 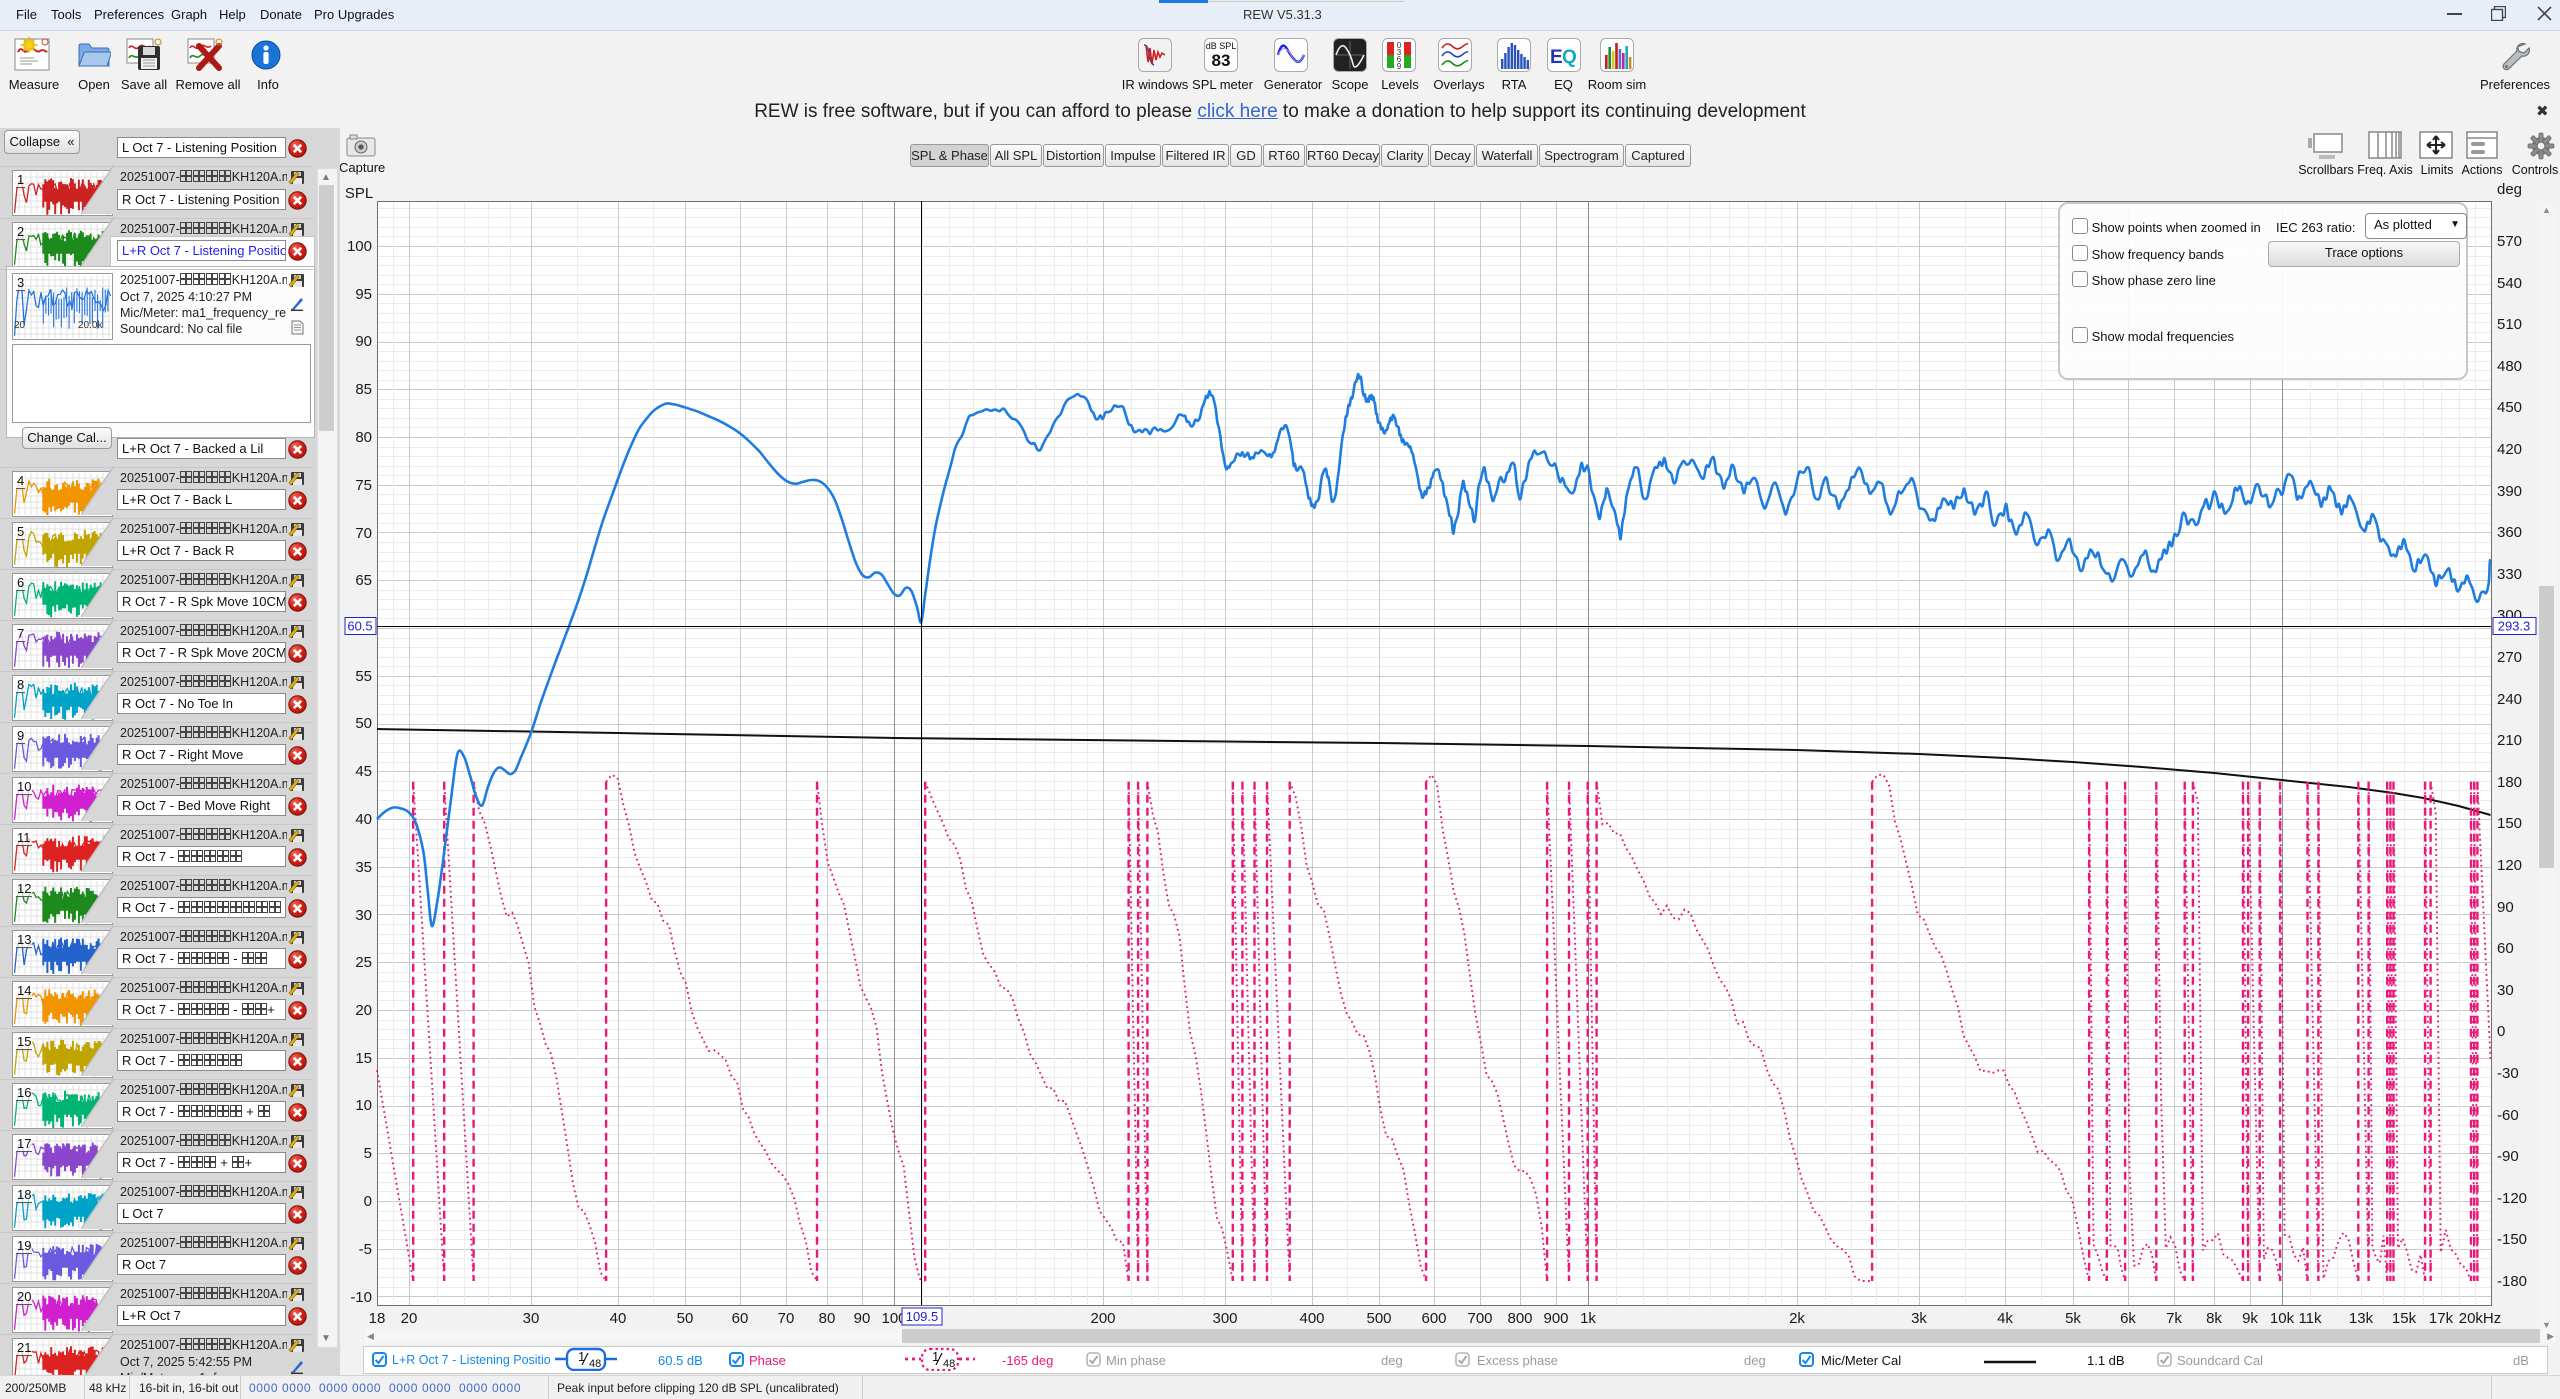 I want to click on svg-text: 1k, so click(x=1588, y=1318).